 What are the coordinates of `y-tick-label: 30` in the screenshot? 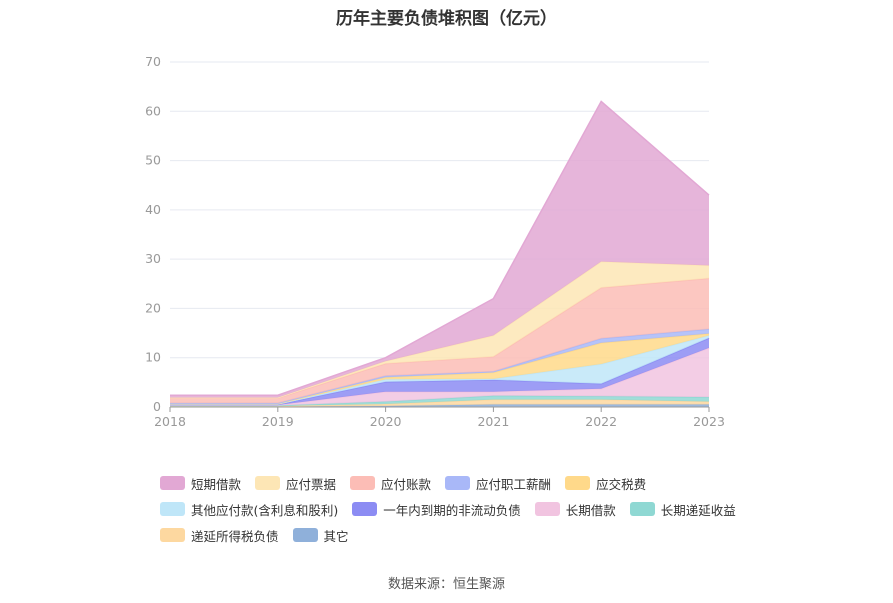 It's located at (153, 258).